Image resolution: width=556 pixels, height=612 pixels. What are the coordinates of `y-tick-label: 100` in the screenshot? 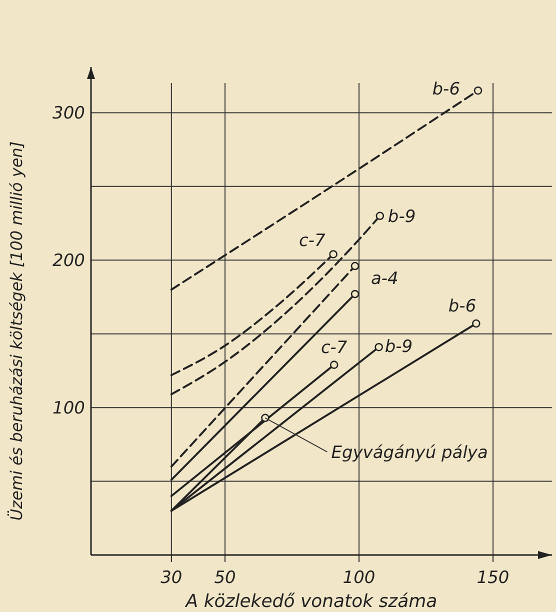 It's located at (68, 408).